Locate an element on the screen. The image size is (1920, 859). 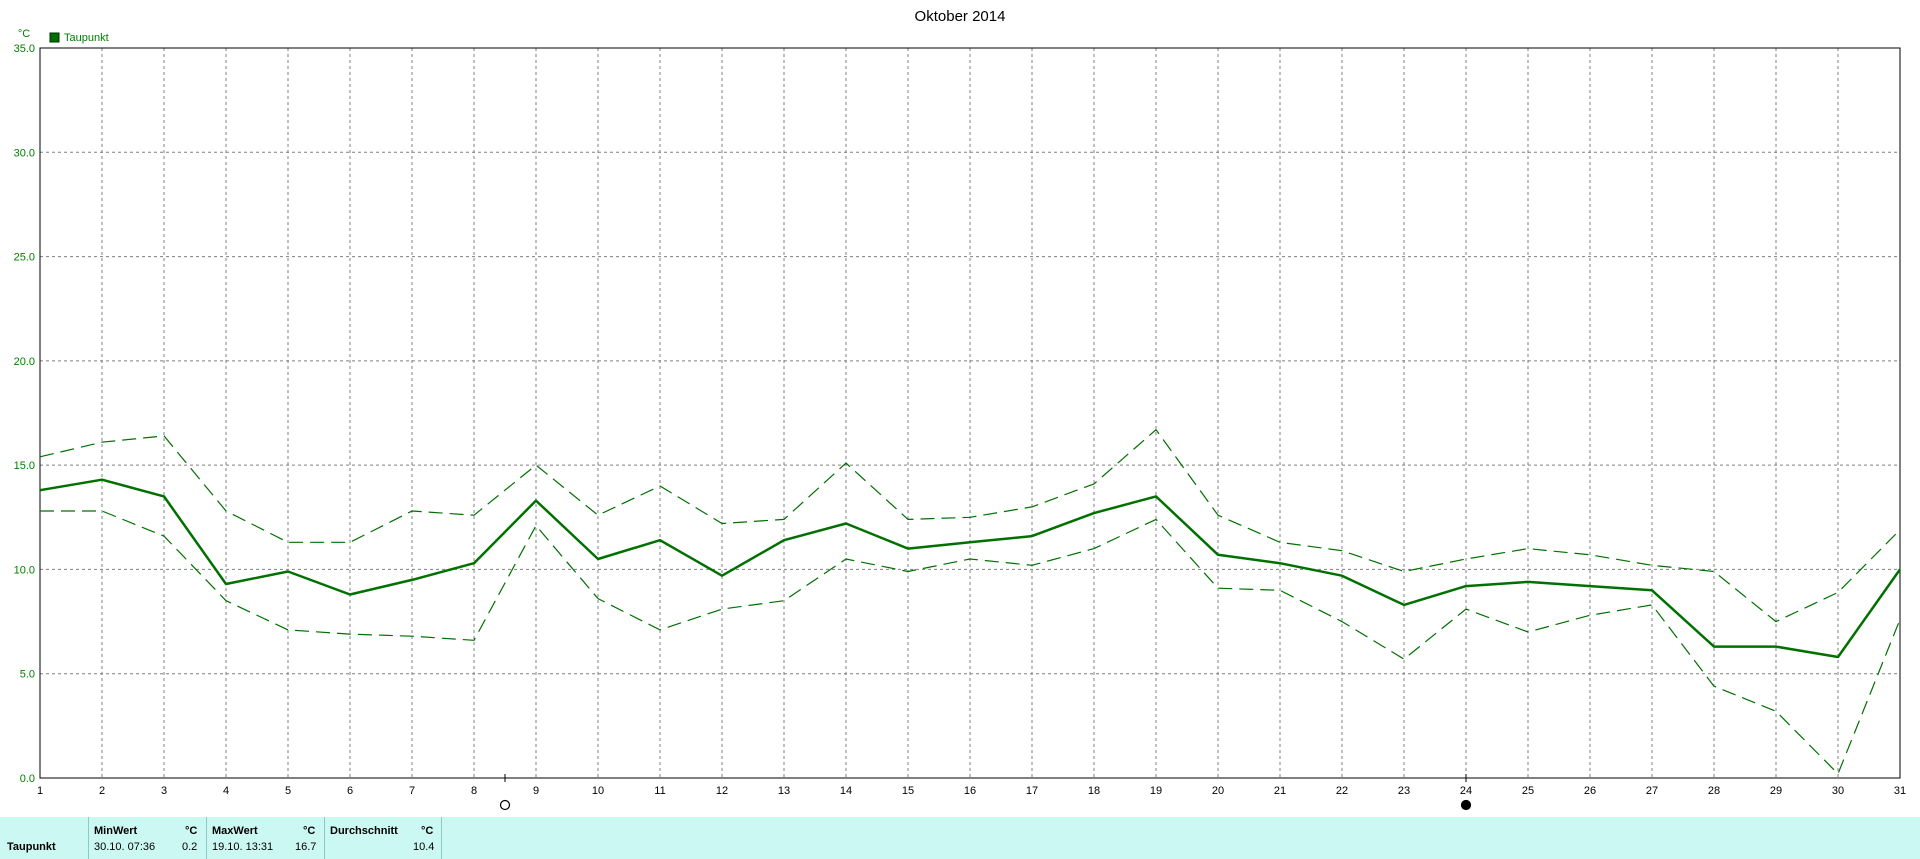
chart-title: Oktober 2014 is located at coordinates (960, 16).